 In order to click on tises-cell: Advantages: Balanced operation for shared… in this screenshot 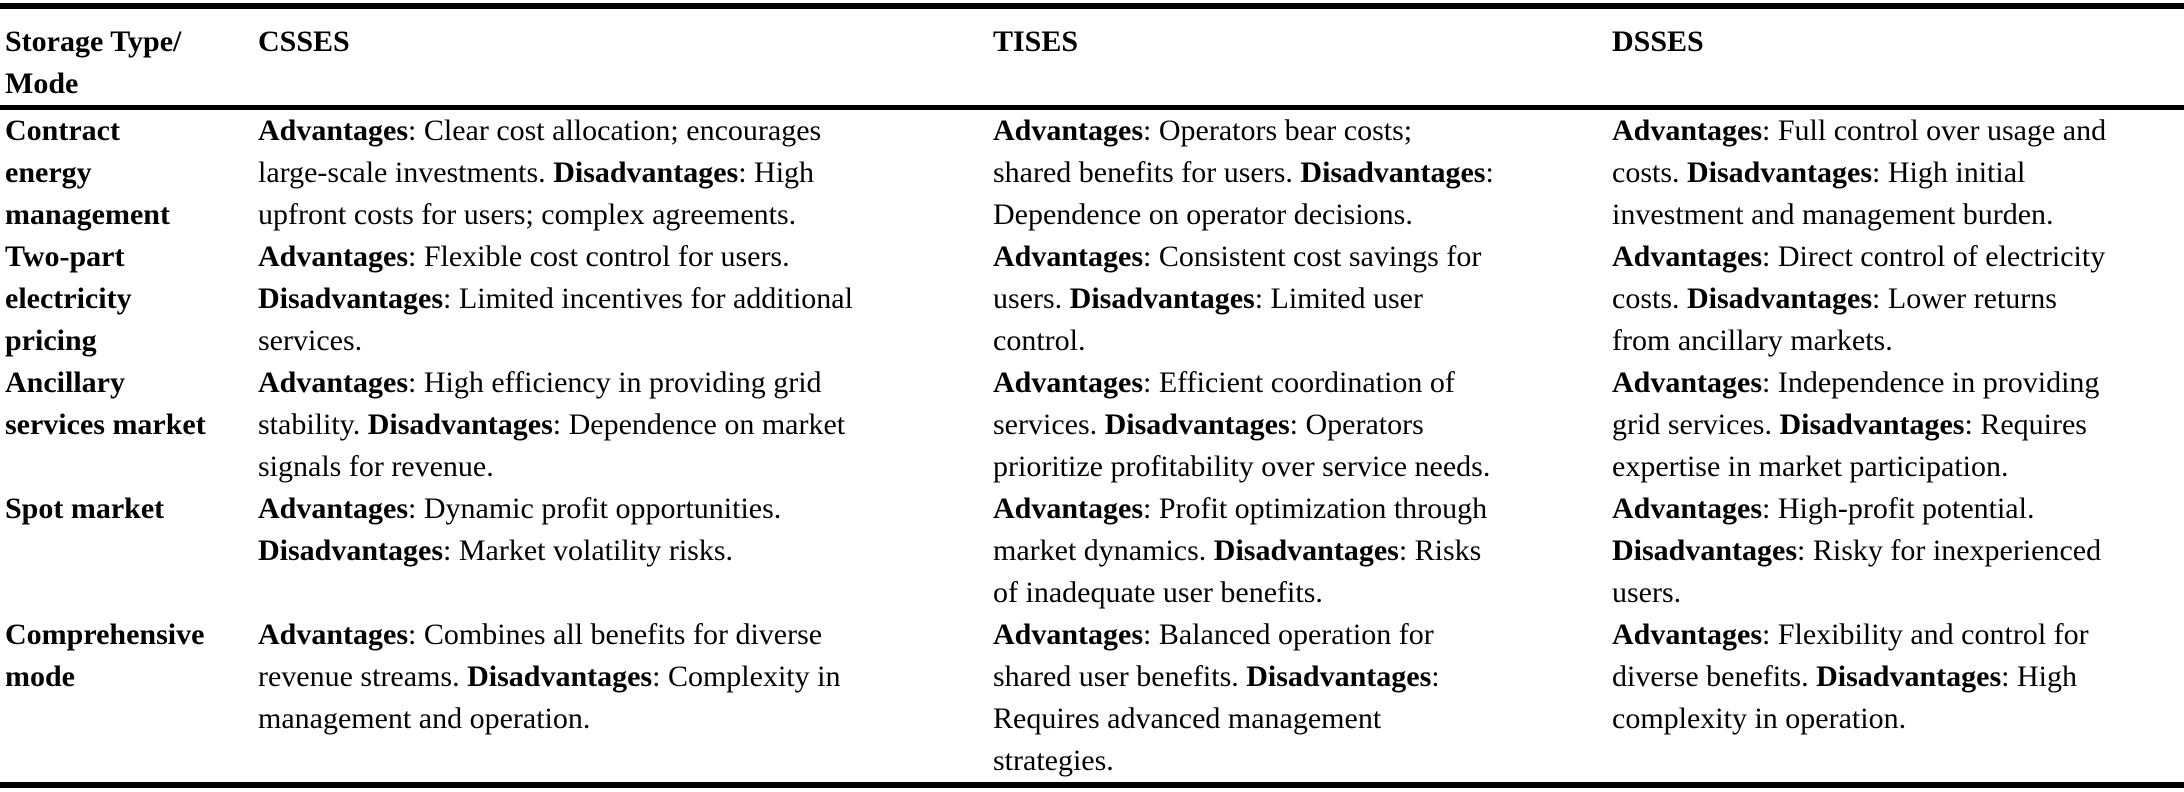, I will do `click(1216, 697)`.